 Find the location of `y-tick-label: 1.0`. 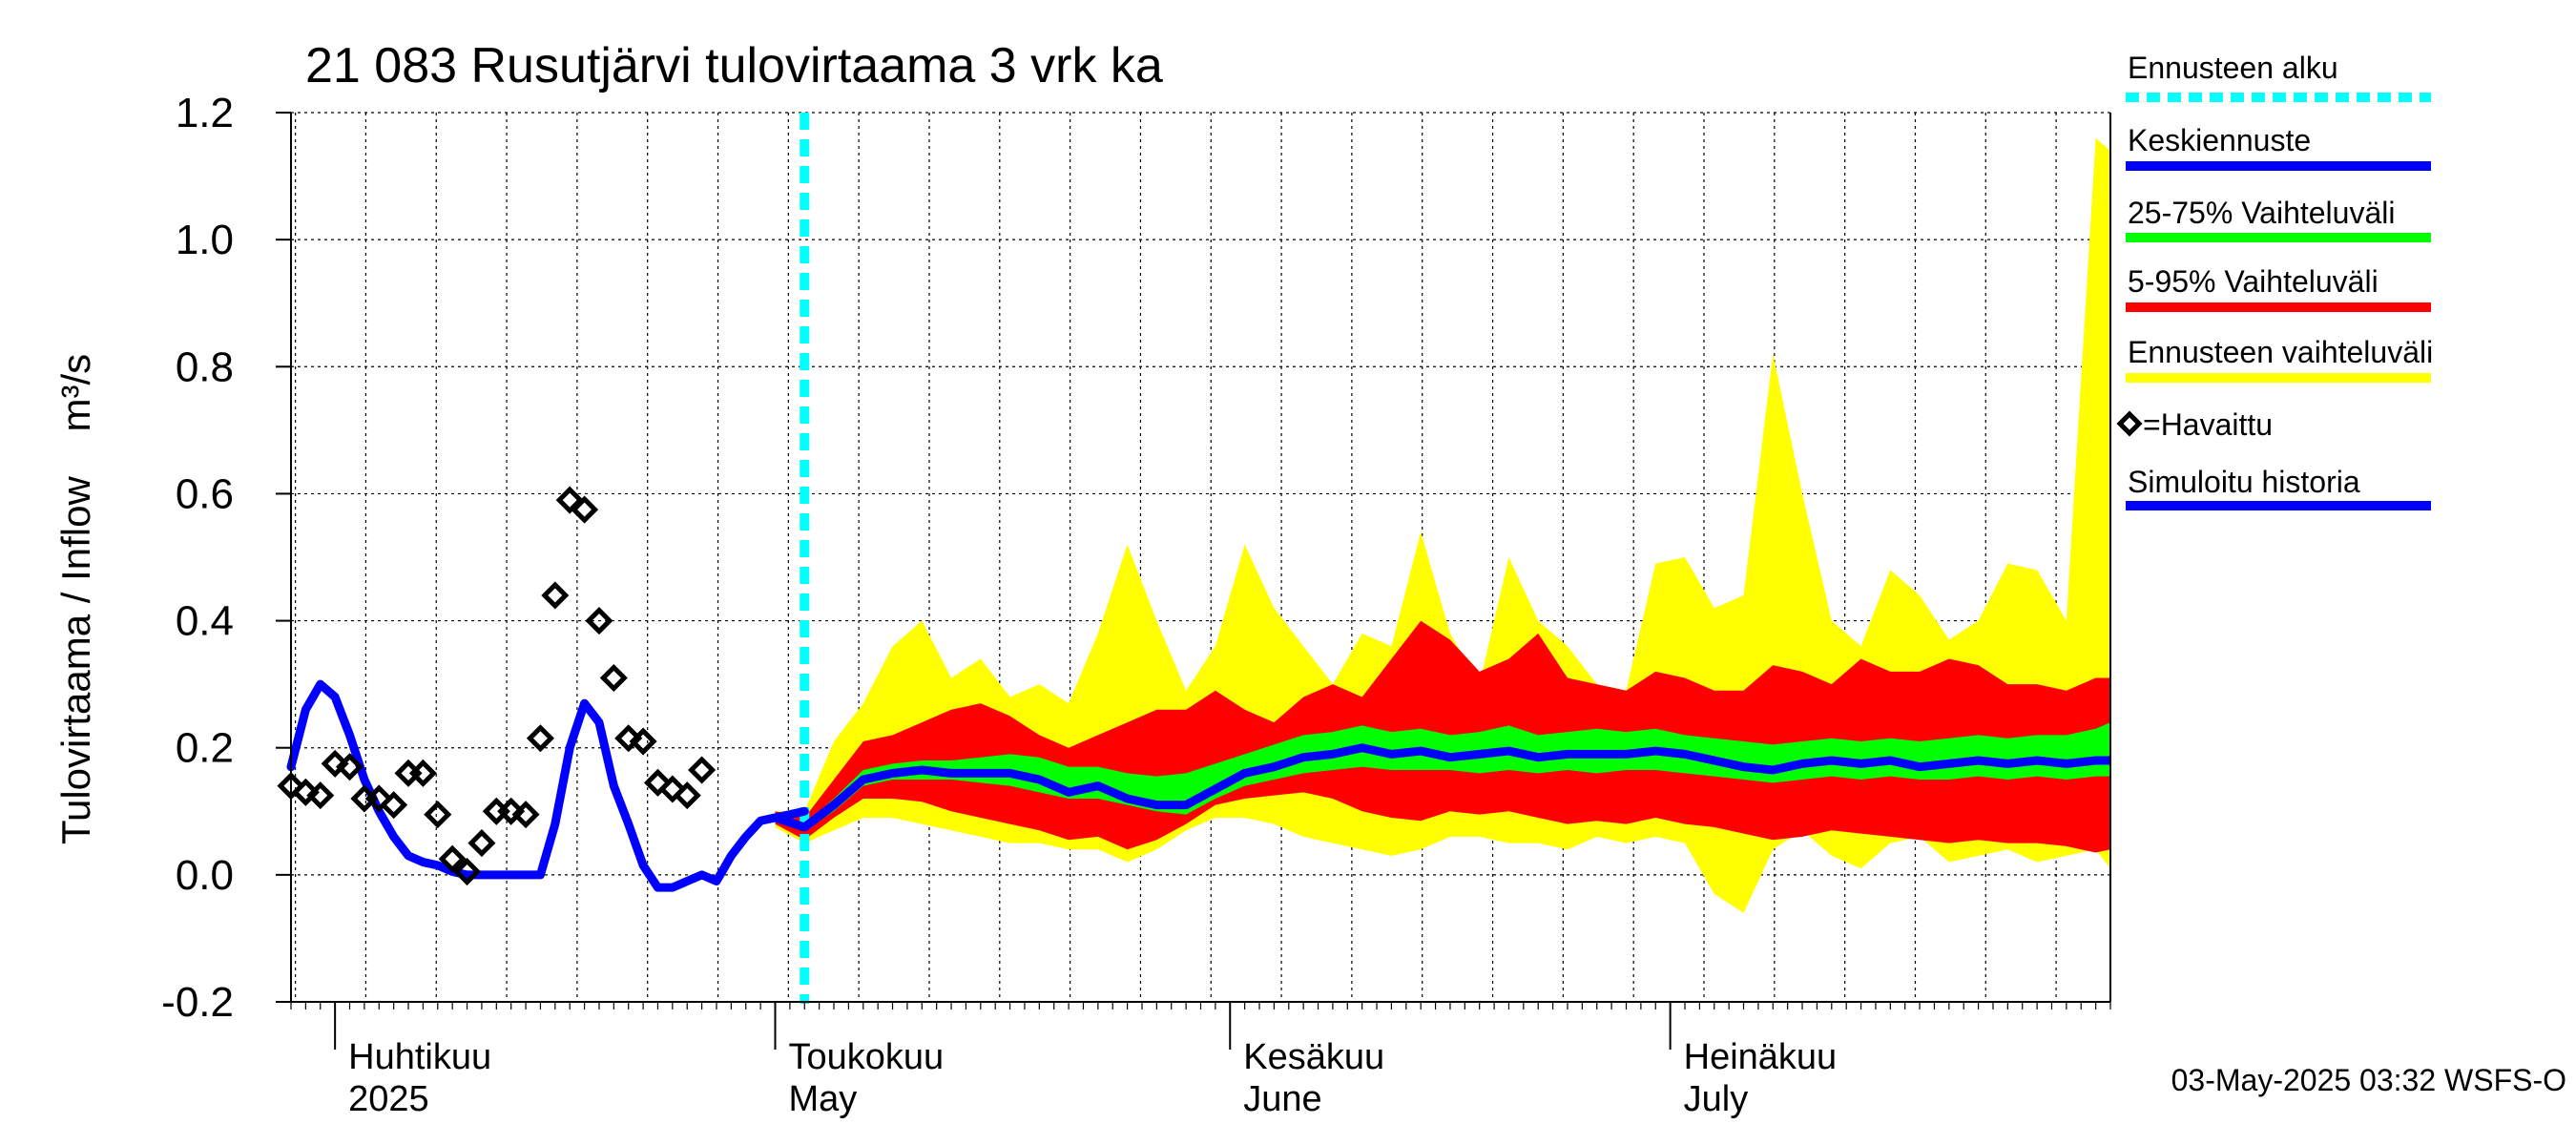

y-tick-label: 1.0 is located at coordinates (205, 240).